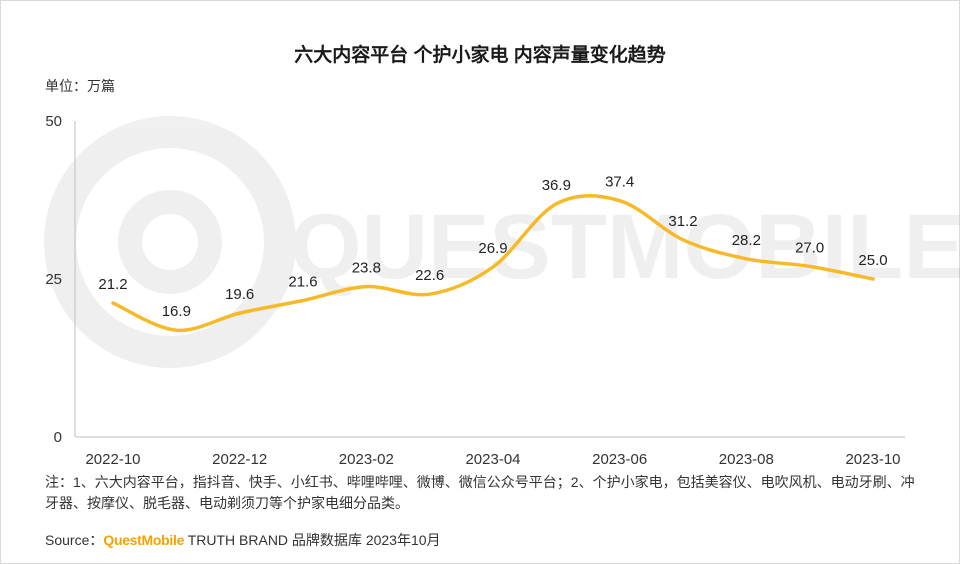 This screenshot has height=564, width=960. What do you see at coordinates (80, 86) in the screenshot?
I see `unit-label: 单位：万篇` at bounding box center [80, 86].